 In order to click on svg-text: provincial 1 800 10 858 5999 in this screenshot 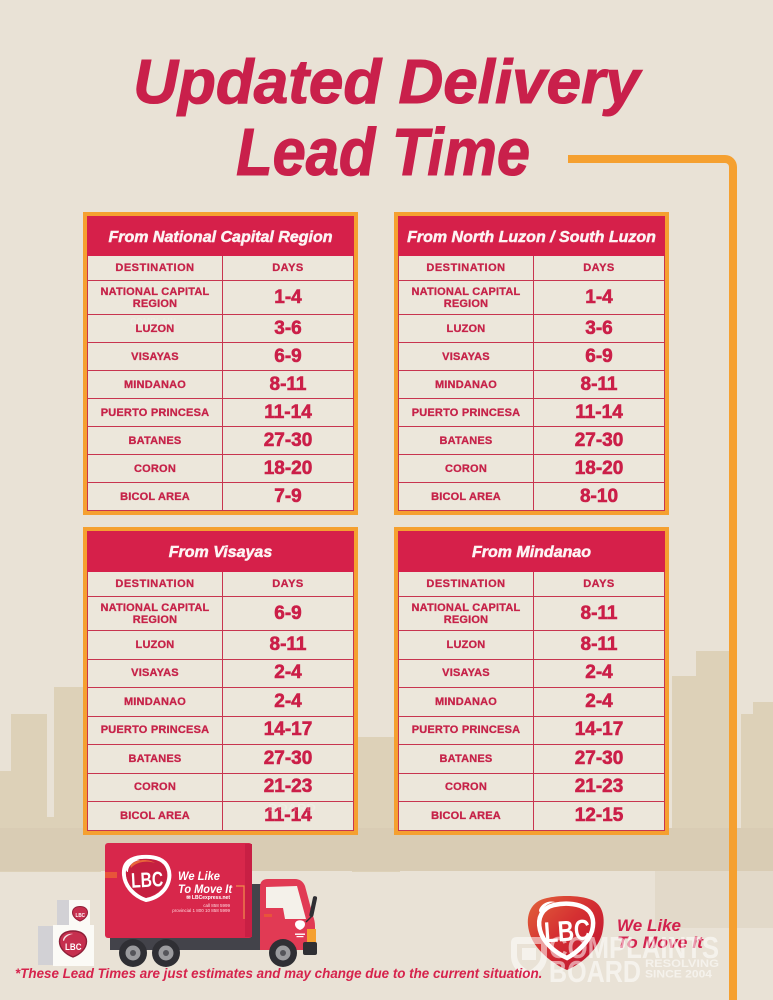, I will do `click(201, 910)`.